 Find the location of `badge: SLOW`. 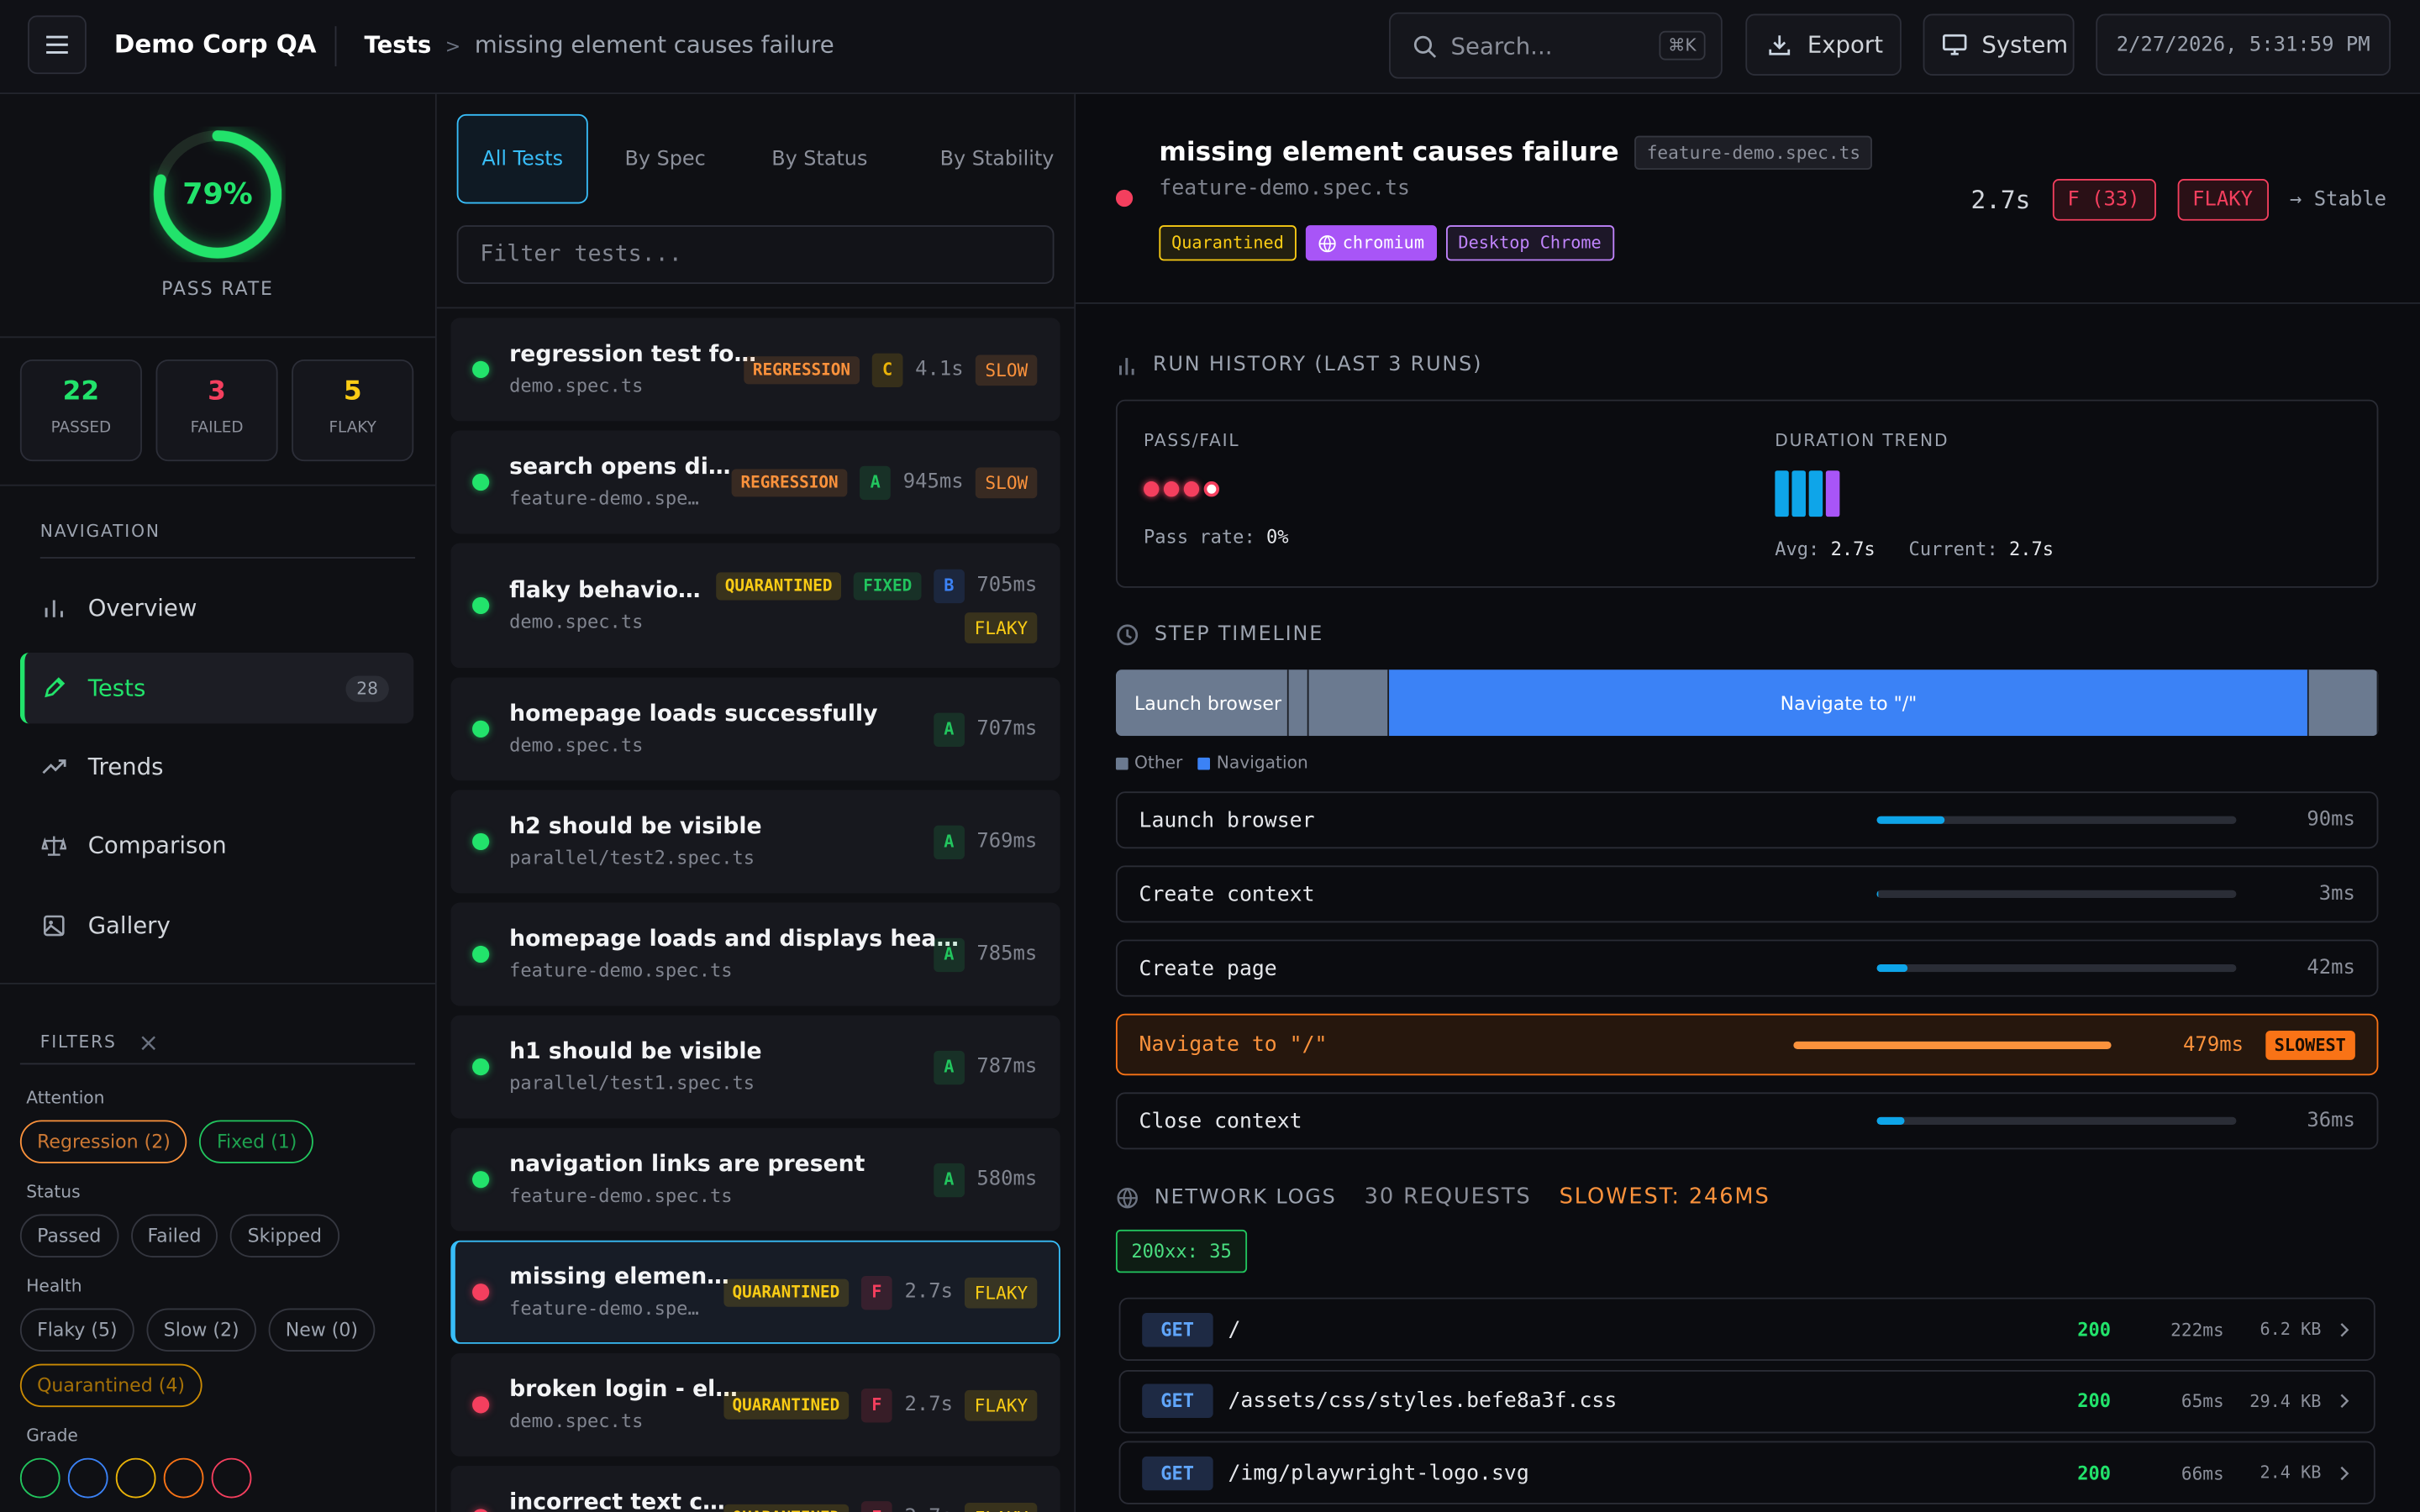

badge: SLOW is located at coordinates (1007, 482).